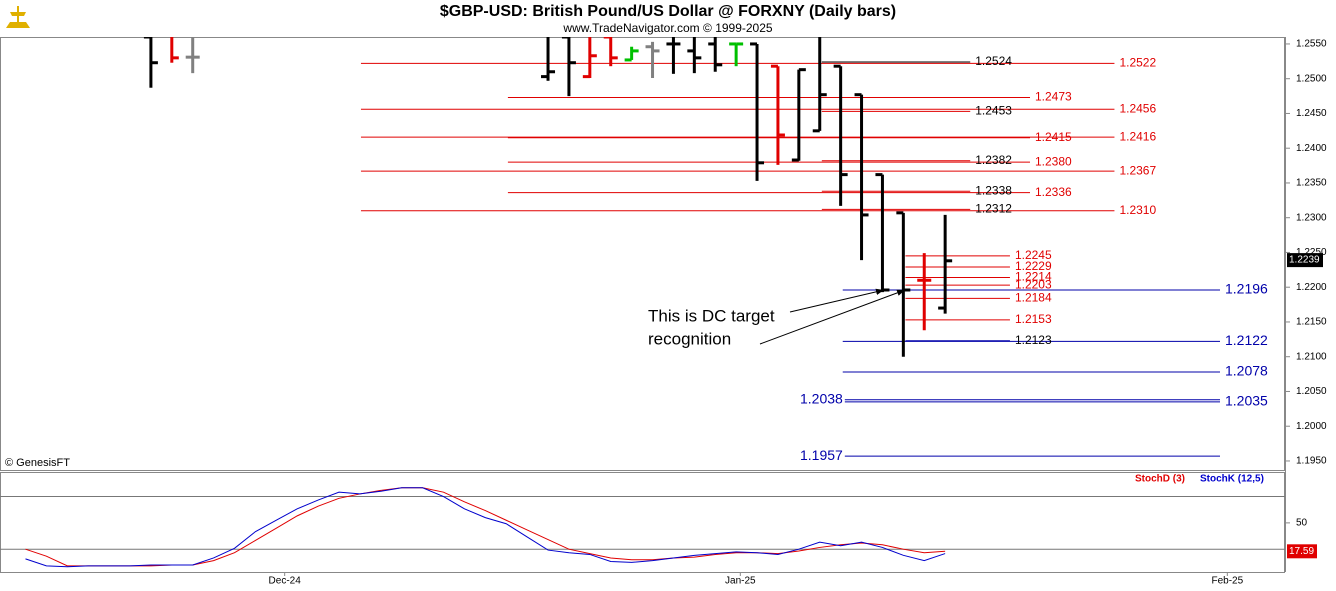 The height and width of the screenshot is (591, 1336). I want to click on stoch-line, so click(485, 527).